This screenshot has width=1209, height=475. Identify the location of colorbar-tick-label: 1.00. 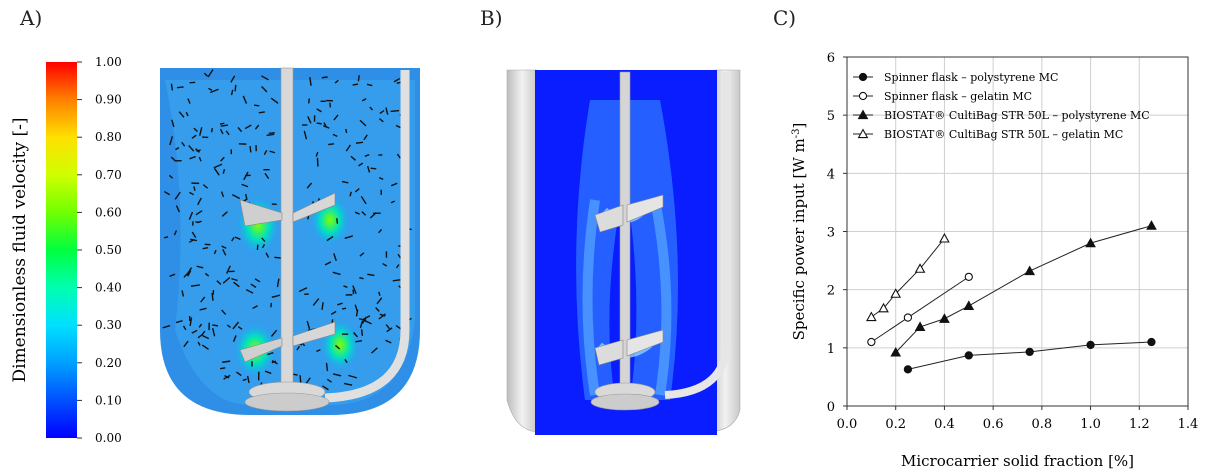
(108, 62).